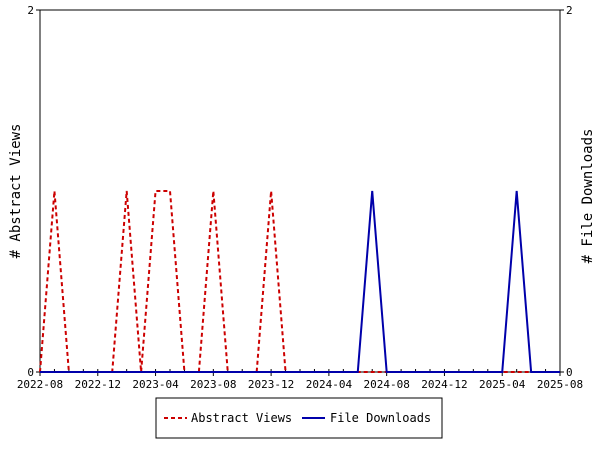  Describe the element at coordinates (588, 196) in the screenshot. I see `y-axis-title-right: # File Downloads` at that location.